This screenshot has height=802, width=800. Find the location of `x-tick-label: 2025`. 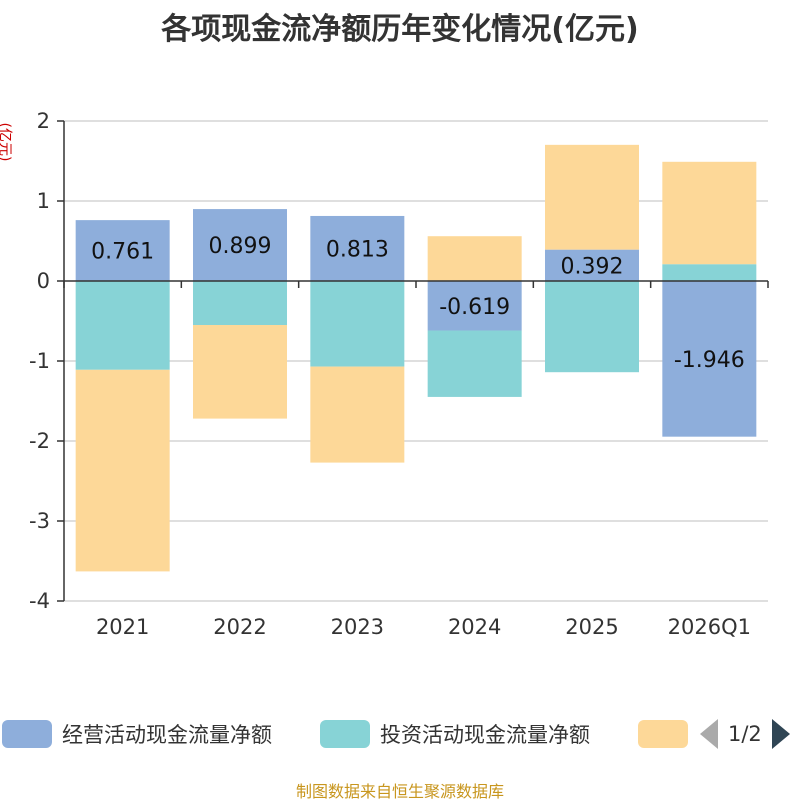

x-tick-label: 2025 is located at coordinates (591, 627).